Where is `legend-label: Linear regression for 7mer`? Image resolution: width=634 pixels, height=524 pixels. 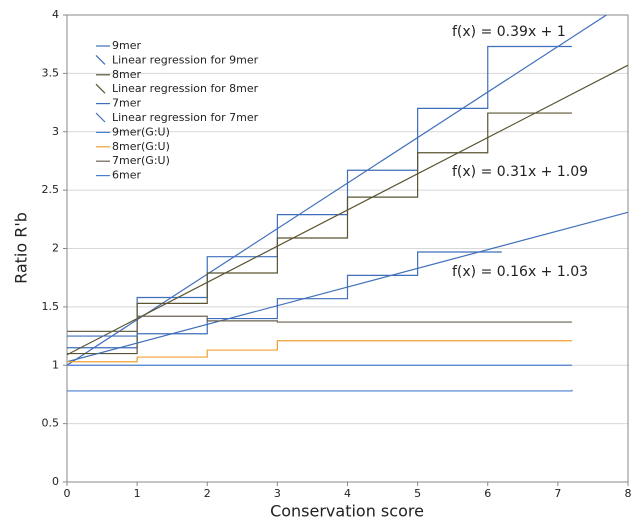 legend-label: Linear regression for 7mer is located at coordinates (185, 117).